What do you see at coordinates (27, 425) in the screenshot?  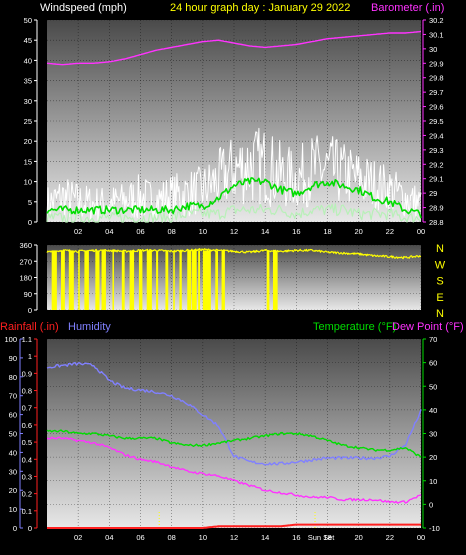 I see `rainfall-tick-label: 0.6` at bounding box center [27, 425].